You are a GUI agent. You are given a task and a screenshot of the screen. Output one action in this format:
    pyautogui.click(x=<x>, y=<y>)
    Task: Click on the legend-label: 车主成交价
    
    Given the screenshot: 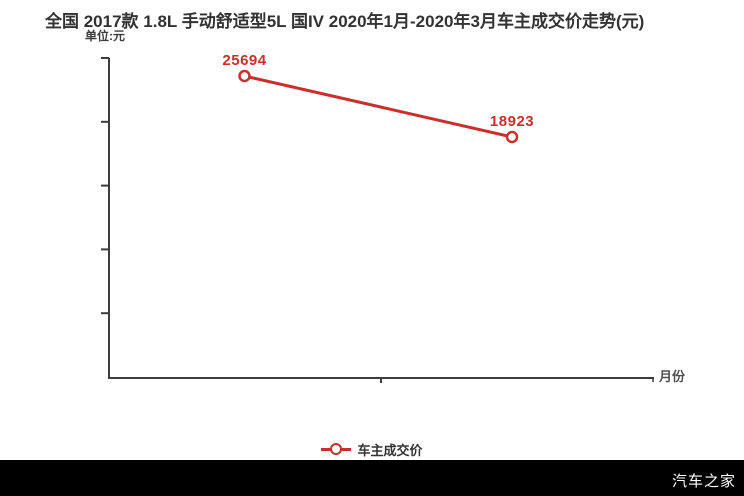 What is the action you would take?
    pyautogui.click(x=390, y=450)
    